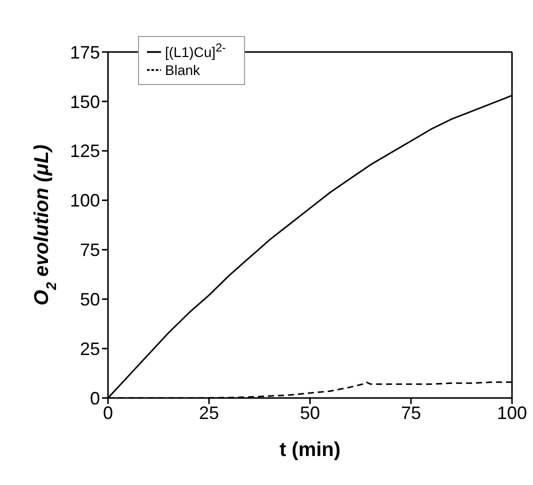 The width and height of the screenshot is (533, 485). Describe the element at coordinates (209, 412) in the screenshot. I see `x-tick-label: 25` at that location.